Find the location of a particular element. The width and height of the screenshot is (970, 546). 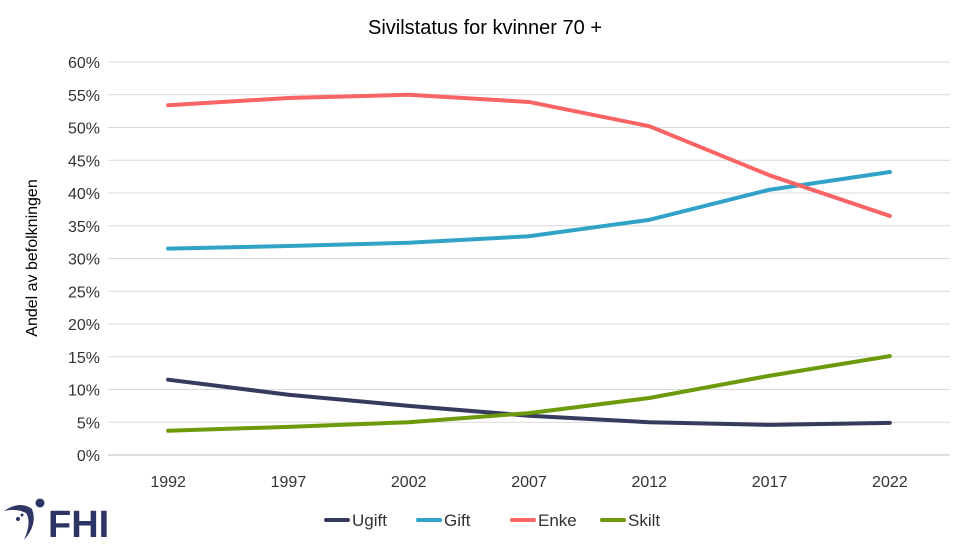

y-tick-label: 30% is located at coordinates (84, 260).